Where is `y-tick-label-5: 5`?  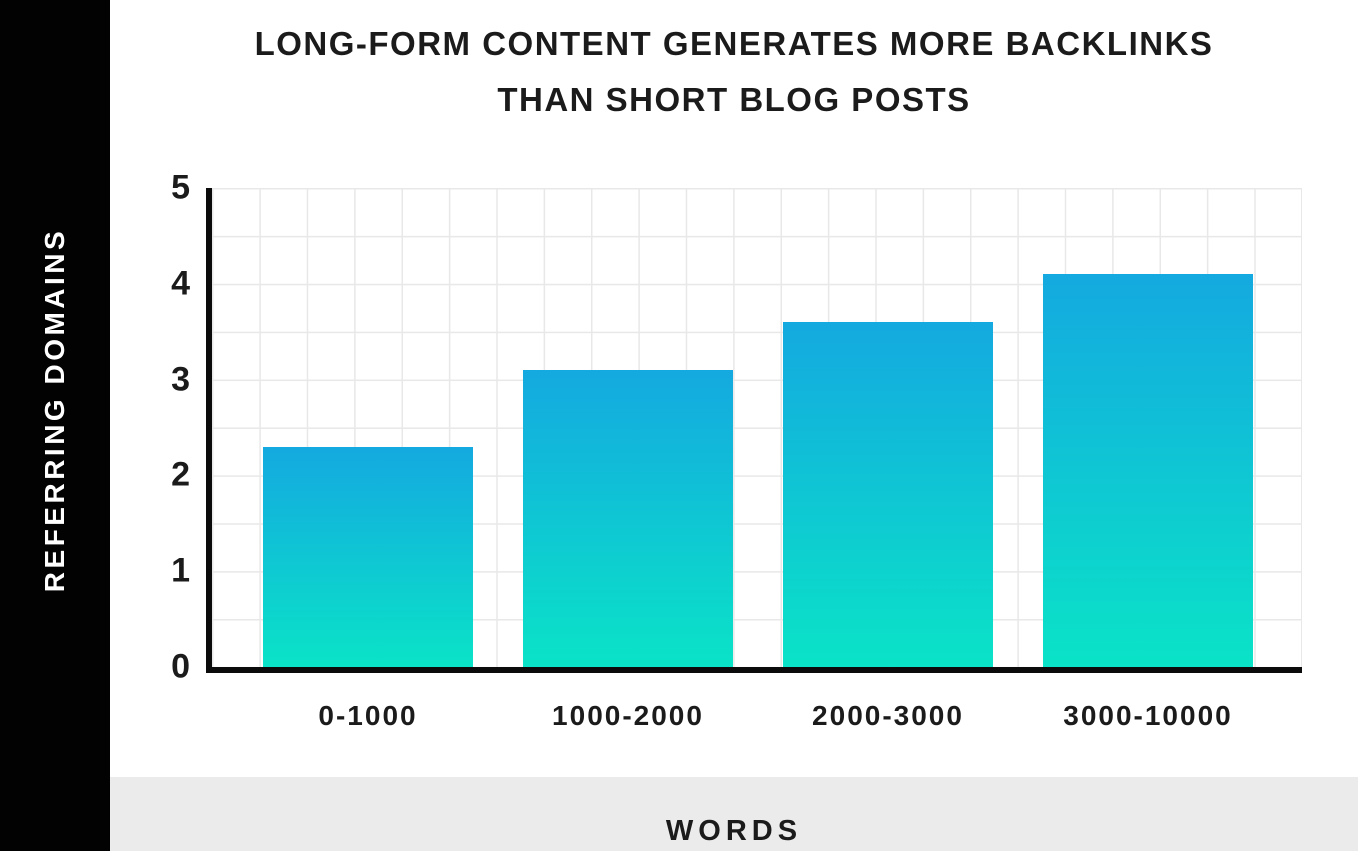 y-tick-label-5: 5 is located at coordinates (180, 187).